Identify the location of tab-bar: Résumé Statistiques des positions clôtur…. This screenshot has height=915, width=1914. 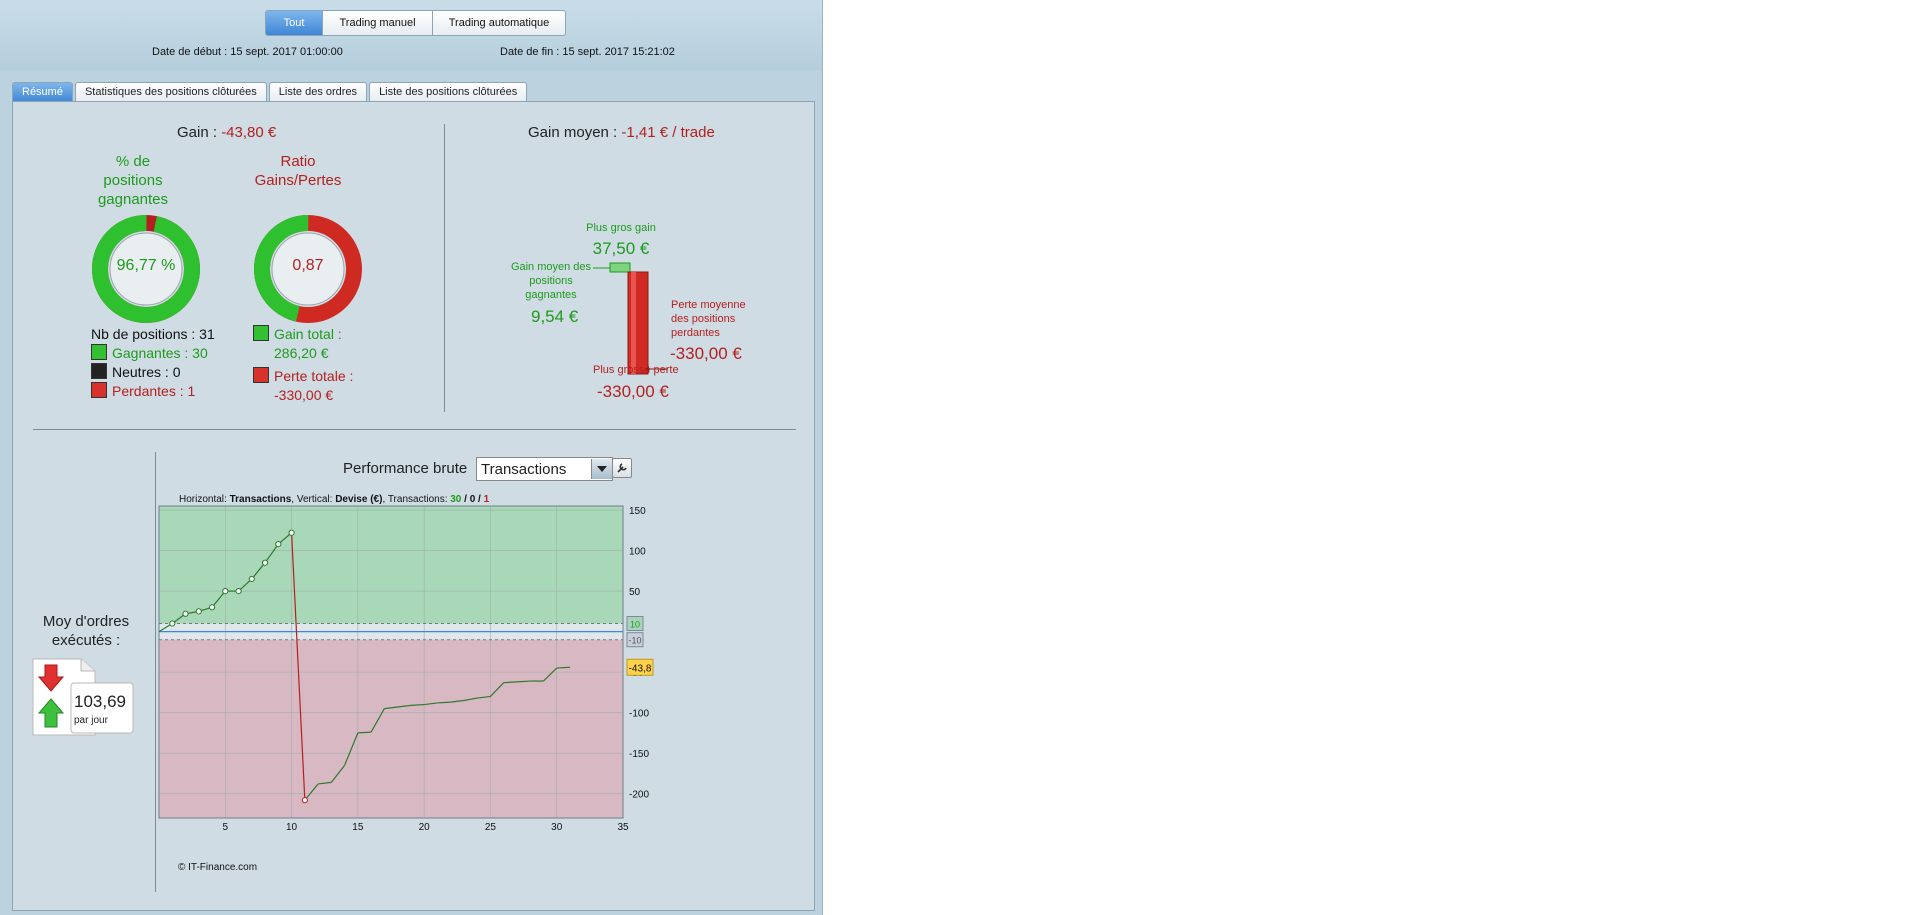
(270, 92).